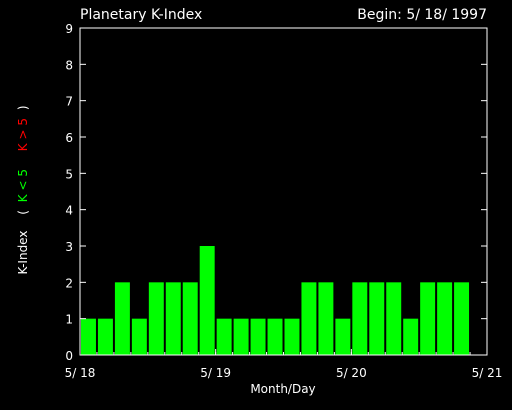 Image resolution: width=512 pixels, height=410 pixels. I want to click on y-axis-label: K-Index ( K < 5 K > 5 ), so click(23, 189).